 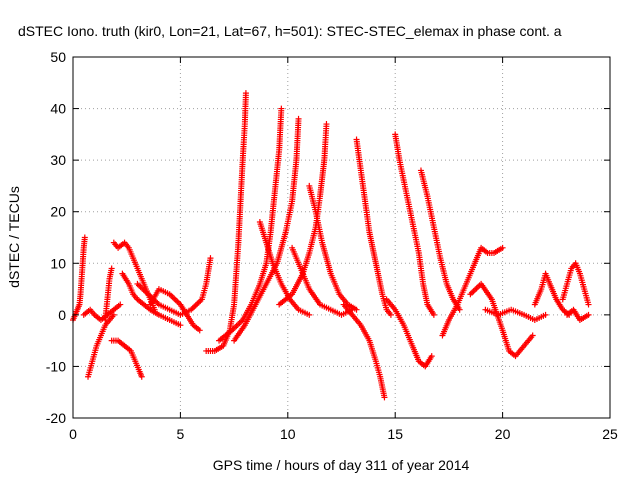 I want to click on x-tick-label: 0, so click(x=73, y=434).